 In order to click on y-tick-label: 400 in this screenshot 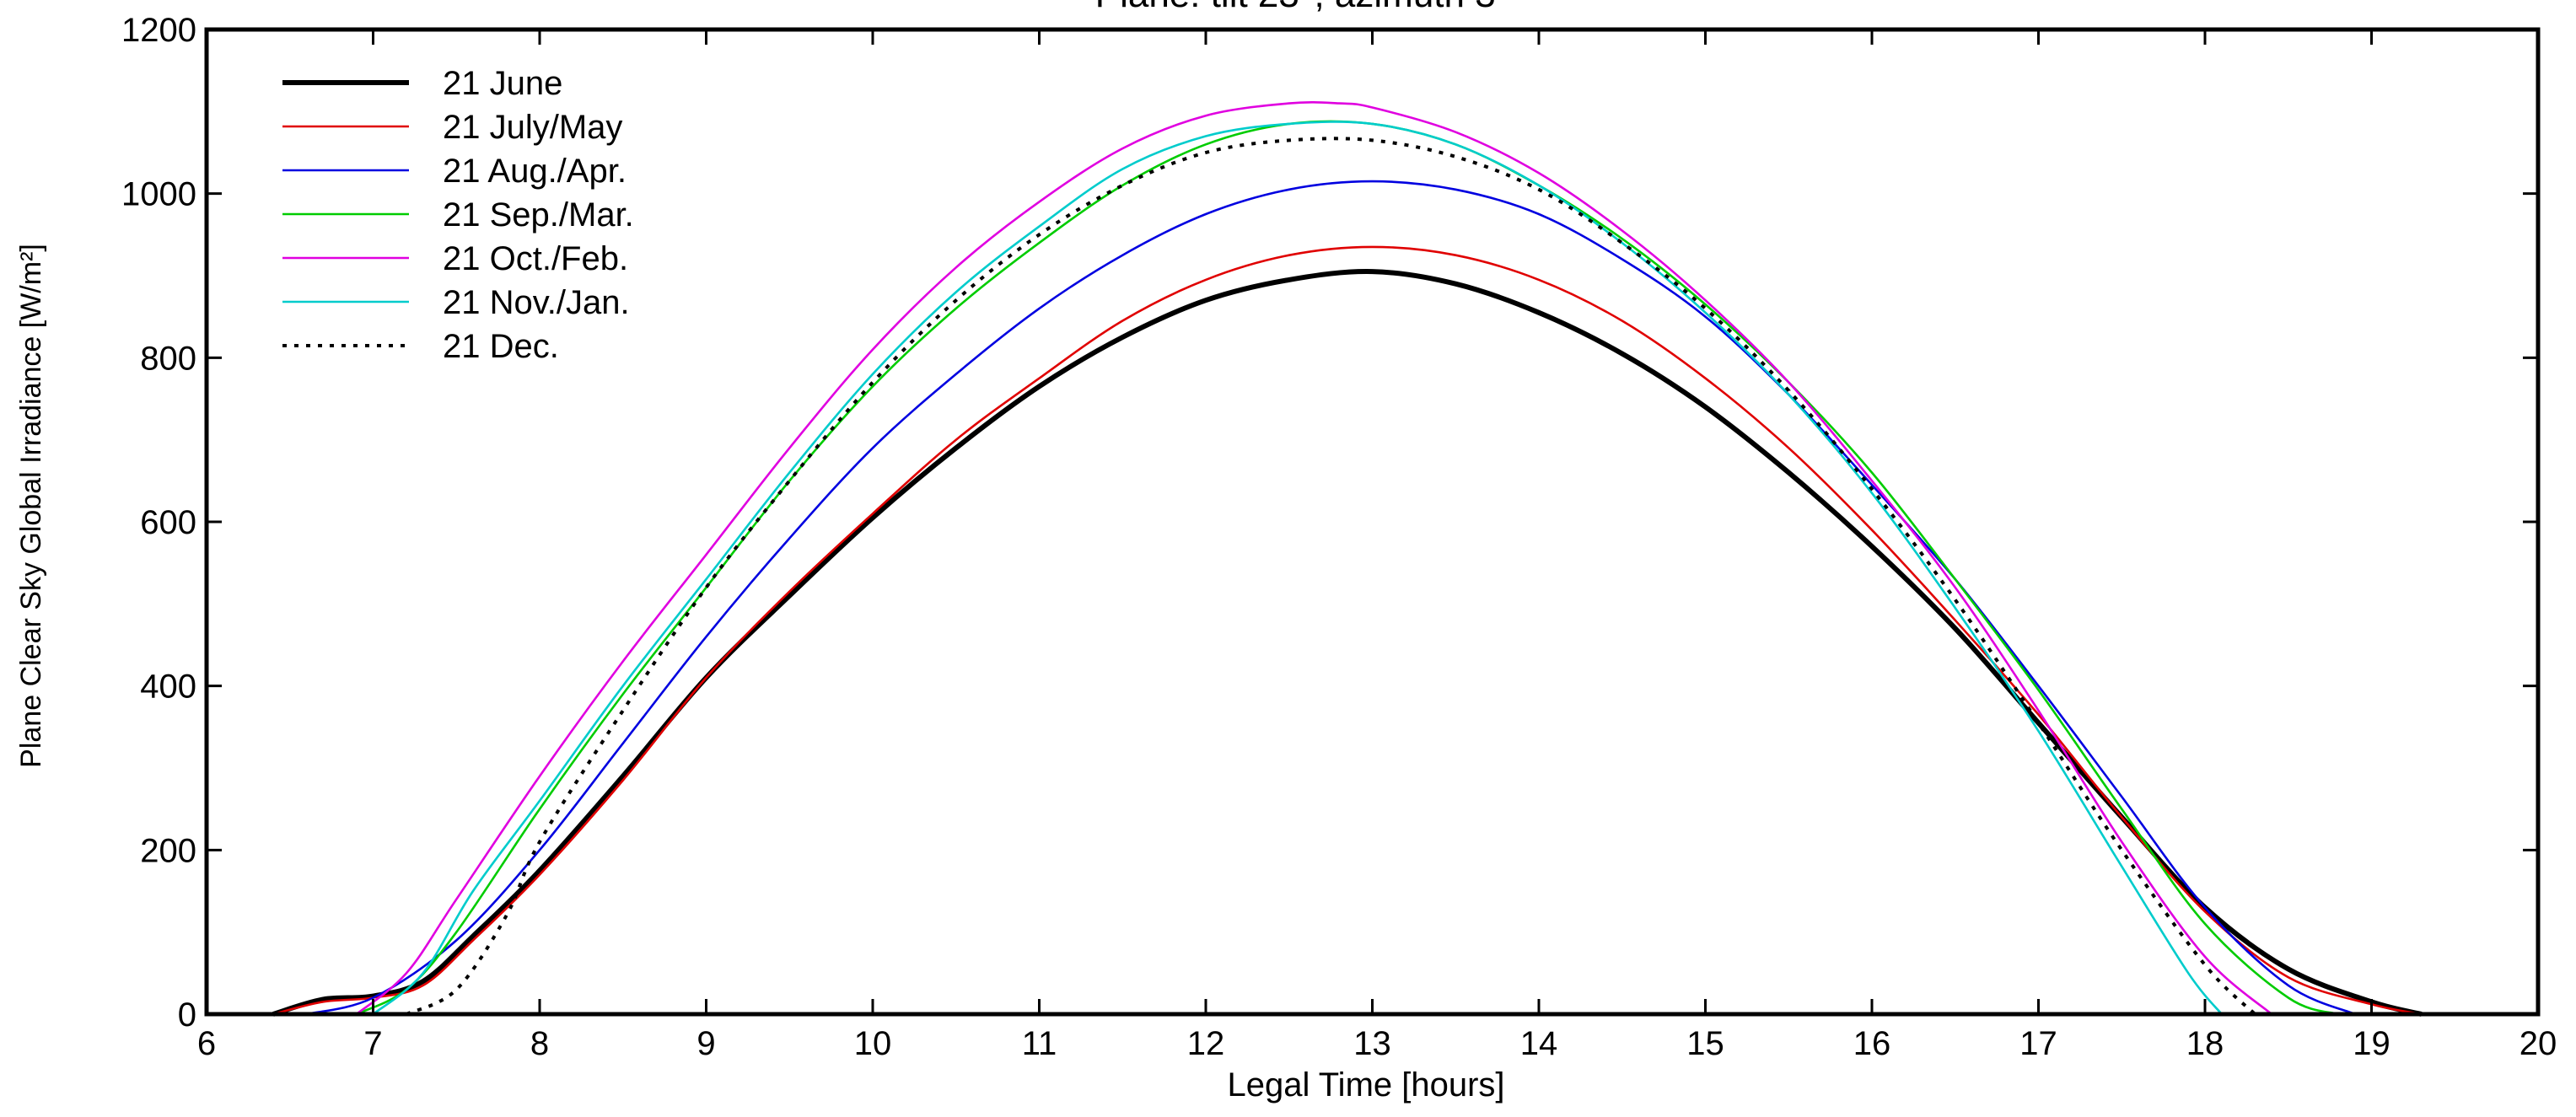, I will do `click(168, 687)`.